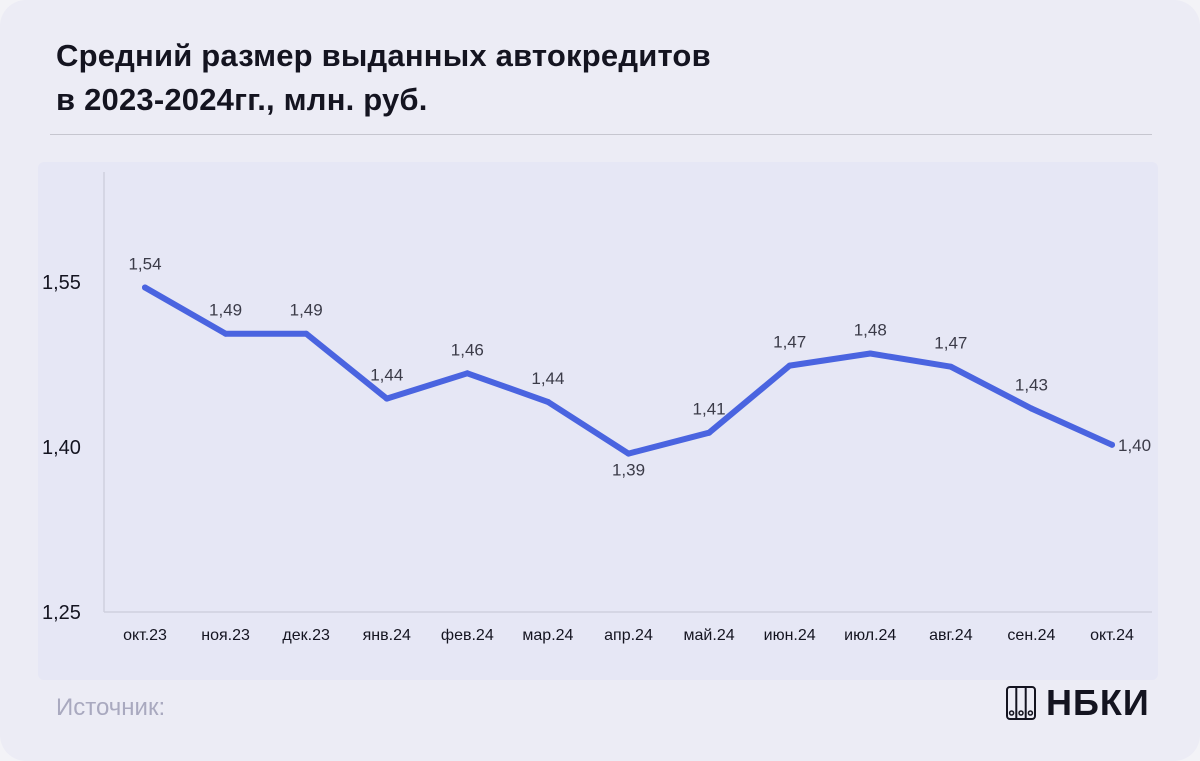 The height and width of the screenshot is (761, 1200). I want to click on x-tick-label: дек.23, so click(306, 635).